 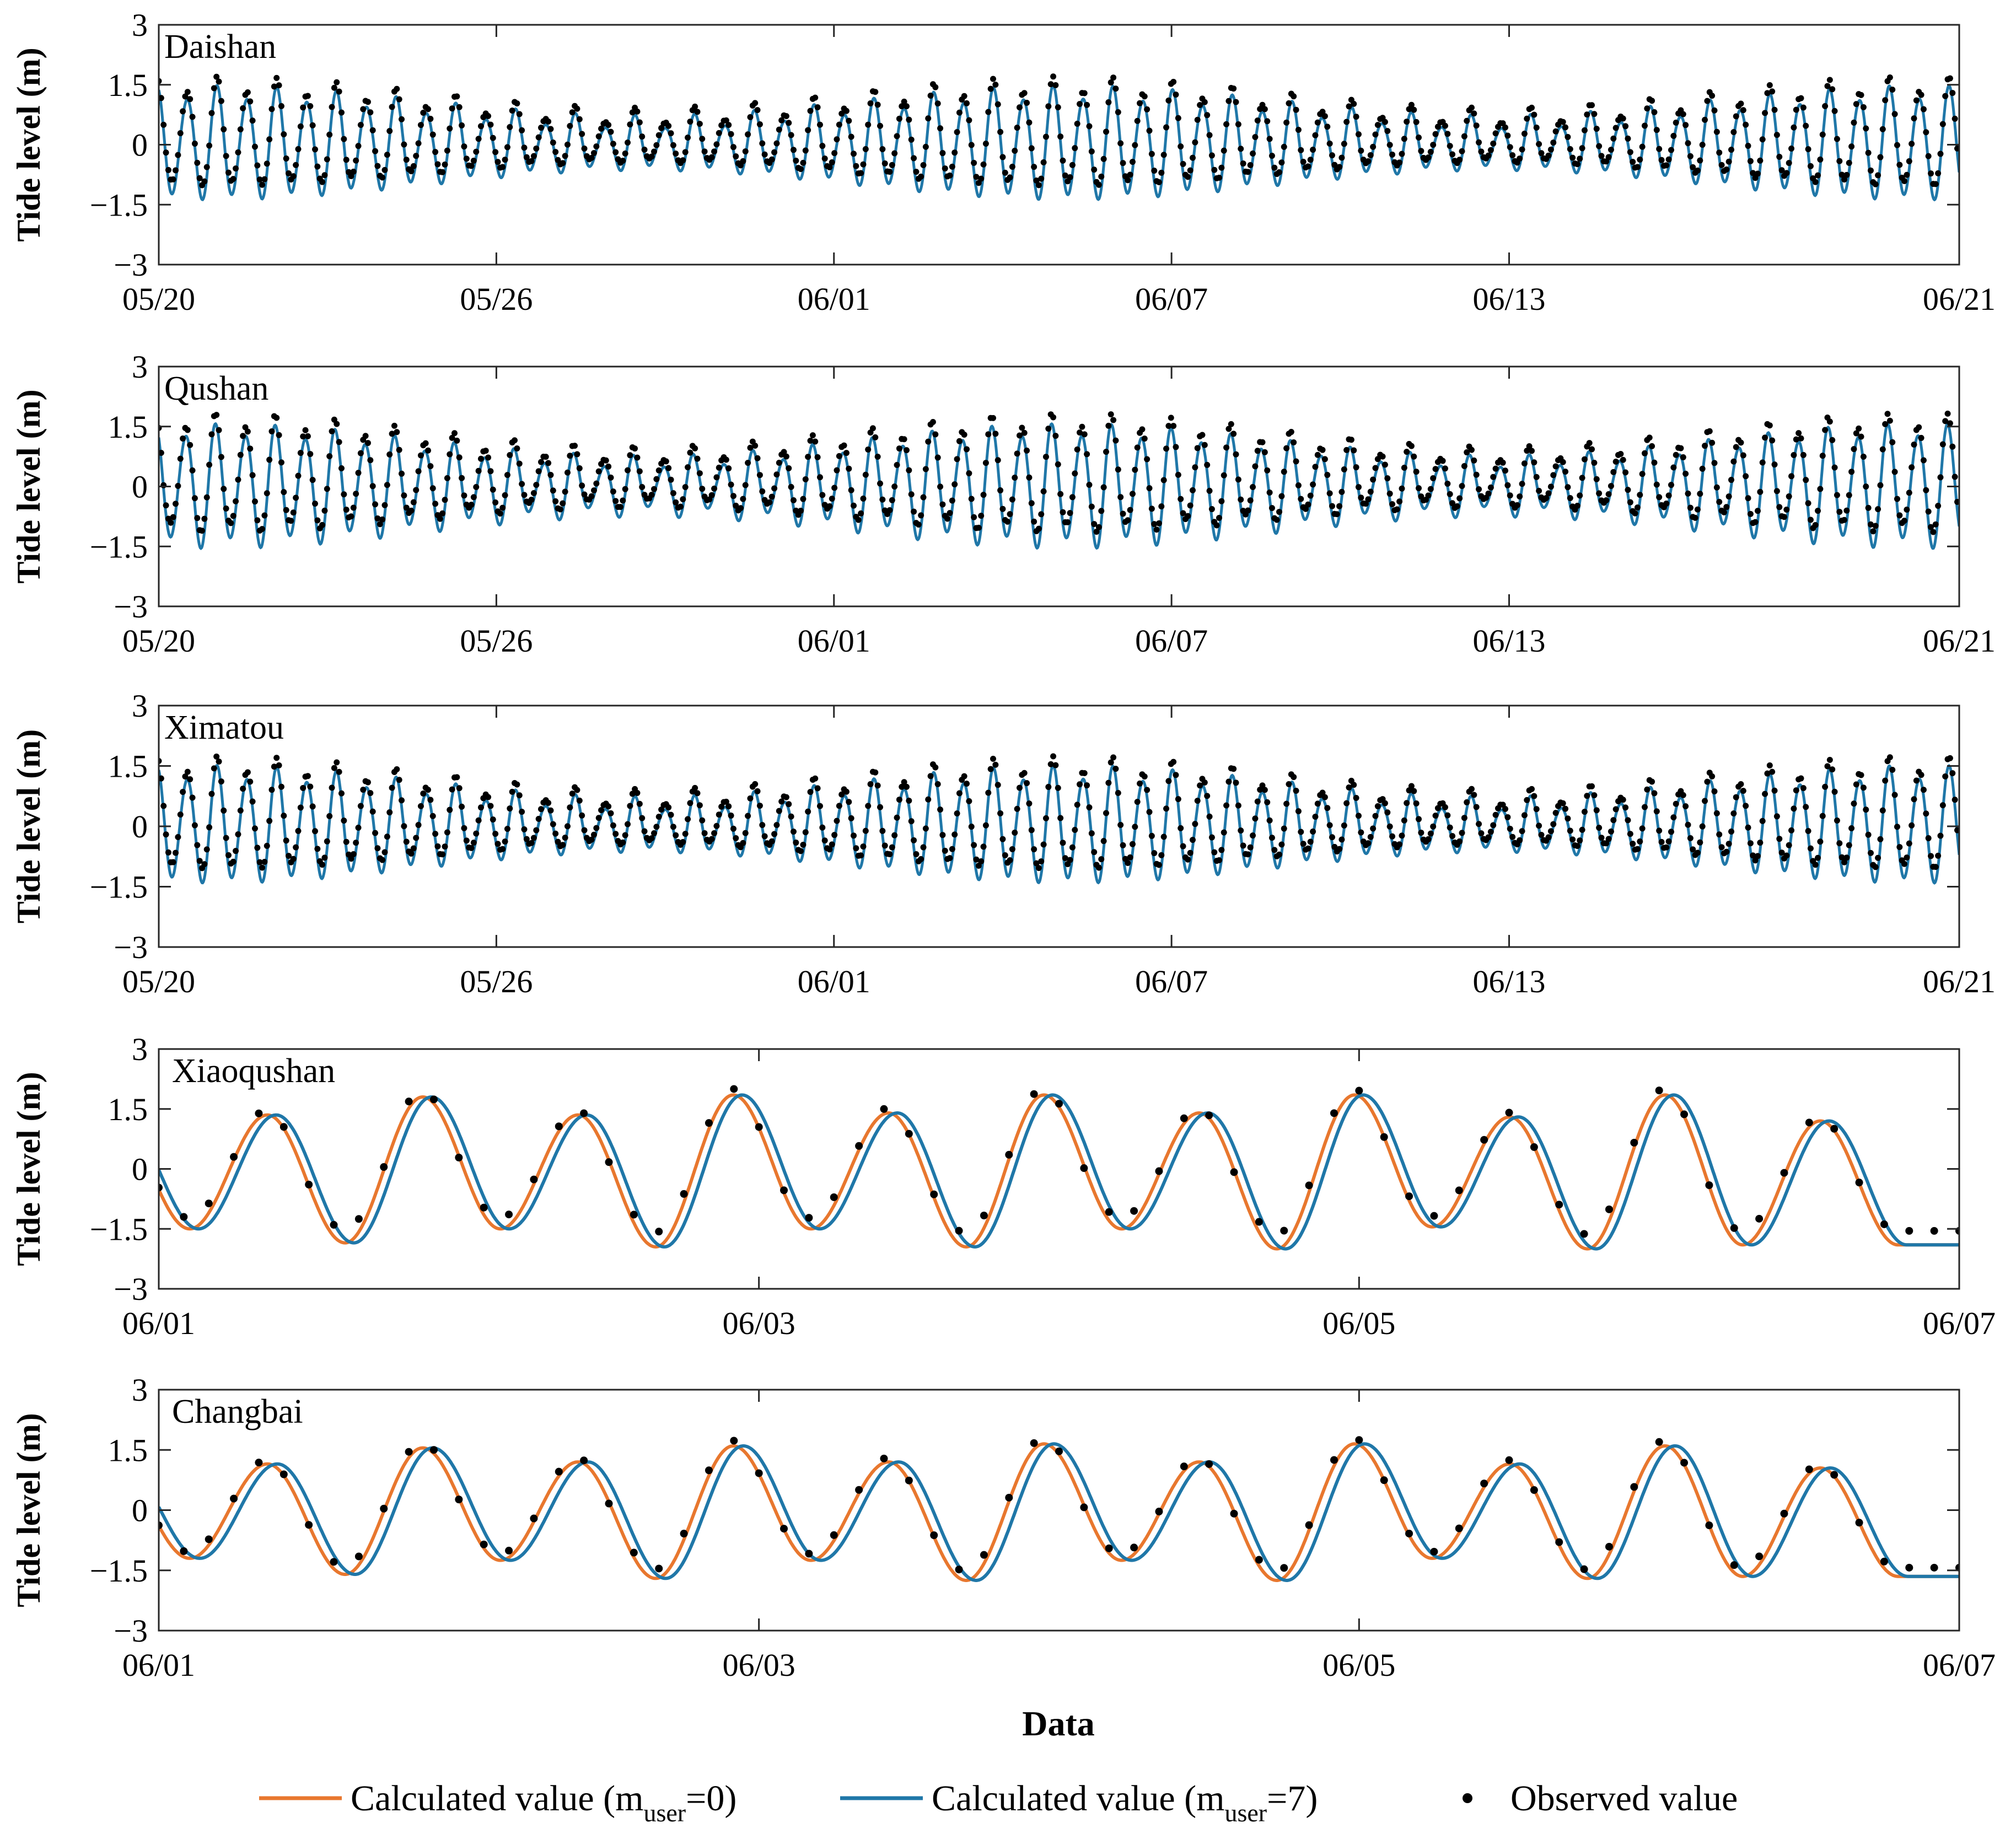 I want to click on x-tick-label: 06/01, so click(x=834, y=299).